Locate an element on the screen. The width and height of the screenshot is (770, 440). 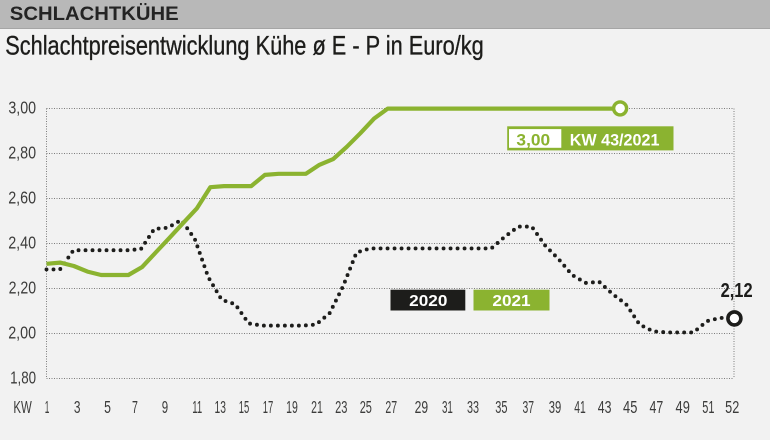
svg-text: 2,12 is located at coordinates (737, 291).